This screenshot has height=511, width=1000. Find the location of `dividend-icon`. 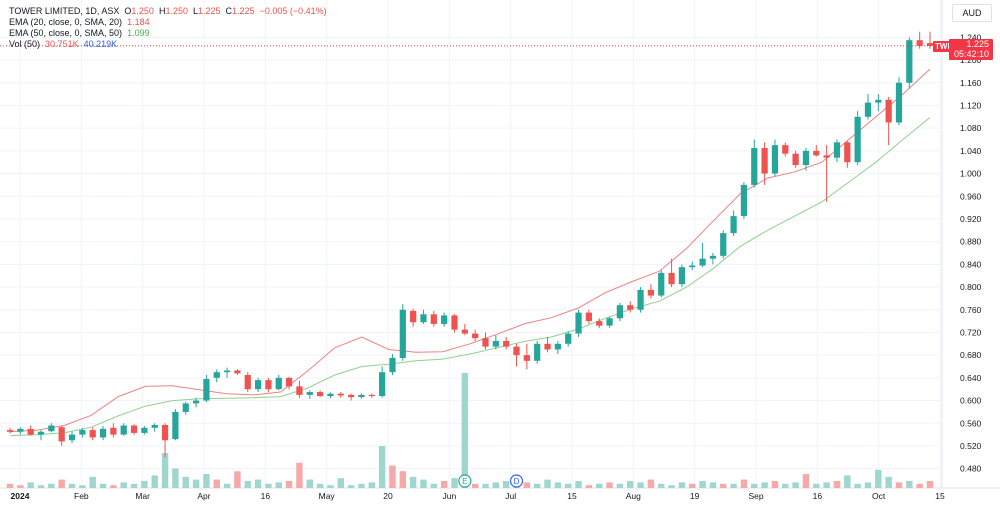

dividend-icon is located at coordinates (516, 481).